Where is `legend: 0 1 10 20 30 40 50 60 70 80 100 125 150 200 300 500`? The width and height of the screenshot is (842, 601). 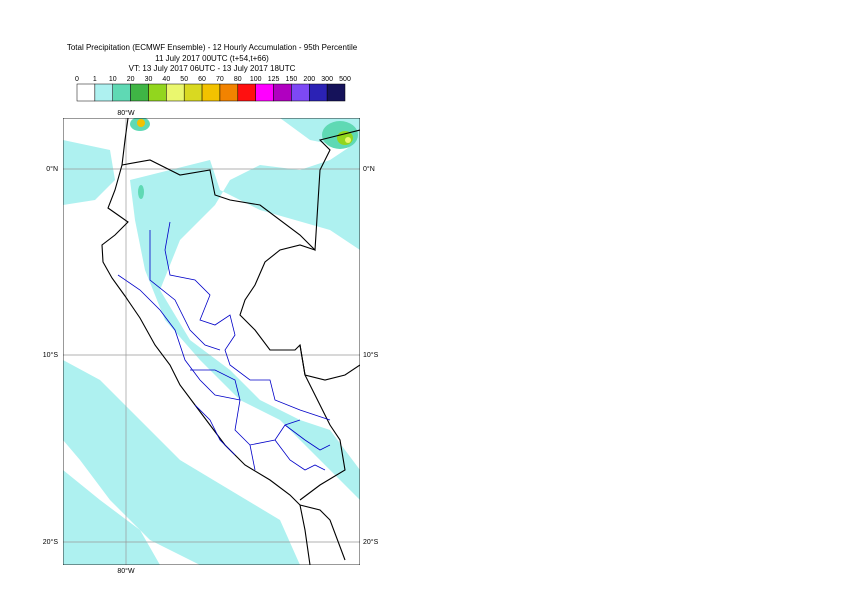 legend: 0 1 10 20 30 40 50 60 70 80 100 125 150 200 300 500 is located at coordinates (213, 89).